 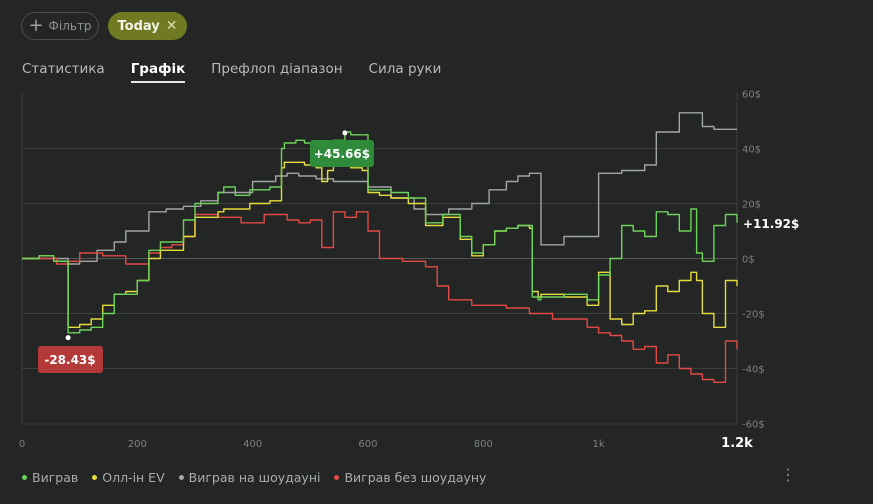 What do you see at coordinates (63, 69) in the screenshot?
I see `tab-statistics: Статистика` at bounding box center [63, 69].